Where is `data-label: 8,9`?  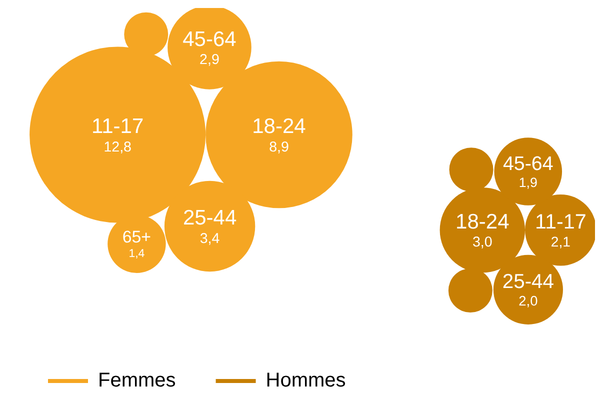 data-label: 8,9 is located at coordinates (279, 147).